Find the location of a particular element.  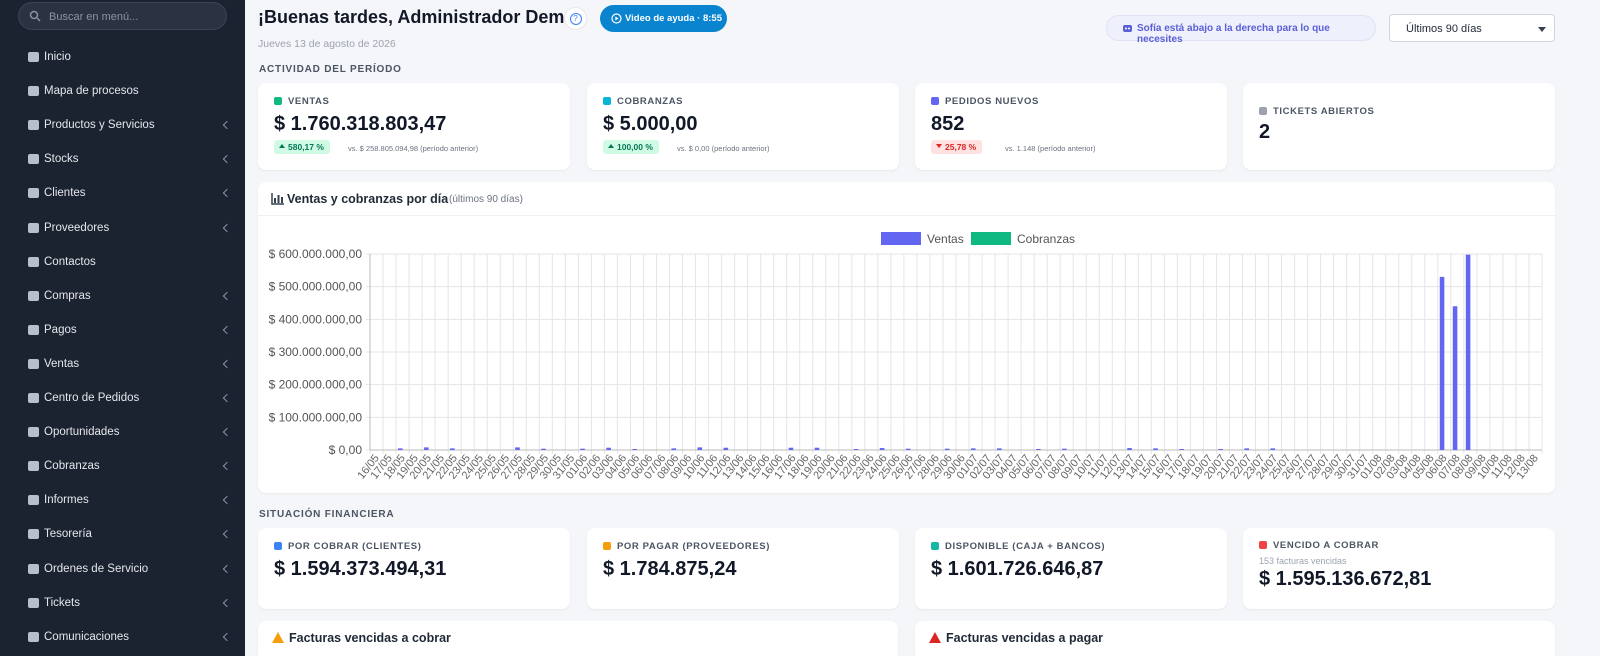

trend-arrow is located at coordinates (282, 146).